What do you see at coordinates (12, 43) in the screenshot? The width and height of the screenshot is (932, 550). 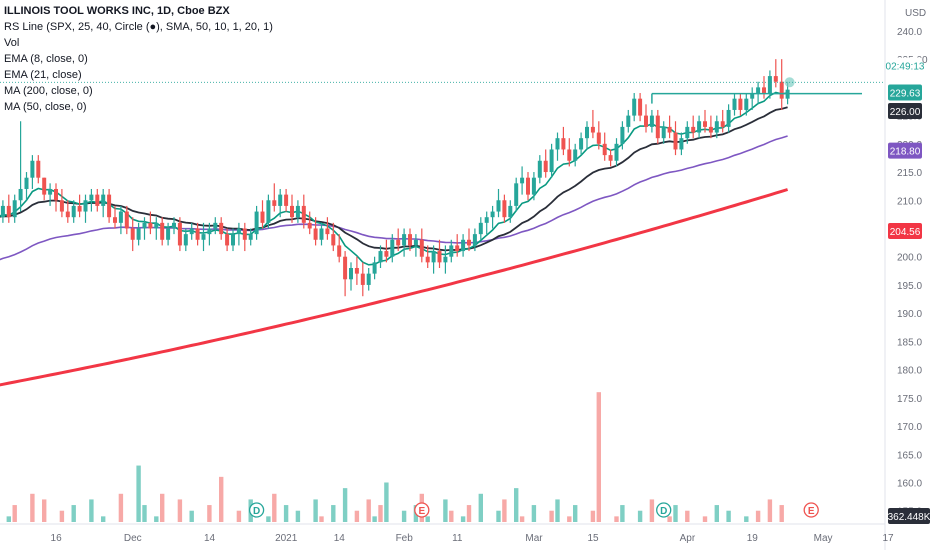 I see `indicator-volume: Vol` at bounding box center [12, 43].